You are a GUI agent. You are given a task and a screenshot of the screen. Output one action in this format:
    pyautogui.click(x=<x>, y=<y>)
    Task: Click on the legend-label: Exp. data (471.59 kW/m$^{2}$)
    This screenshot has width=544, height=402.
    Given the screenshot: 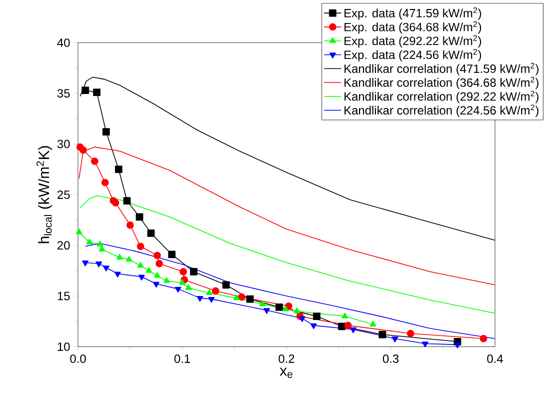 What is the action you would take?
    pyautogui.click(x=413, y=13)
    